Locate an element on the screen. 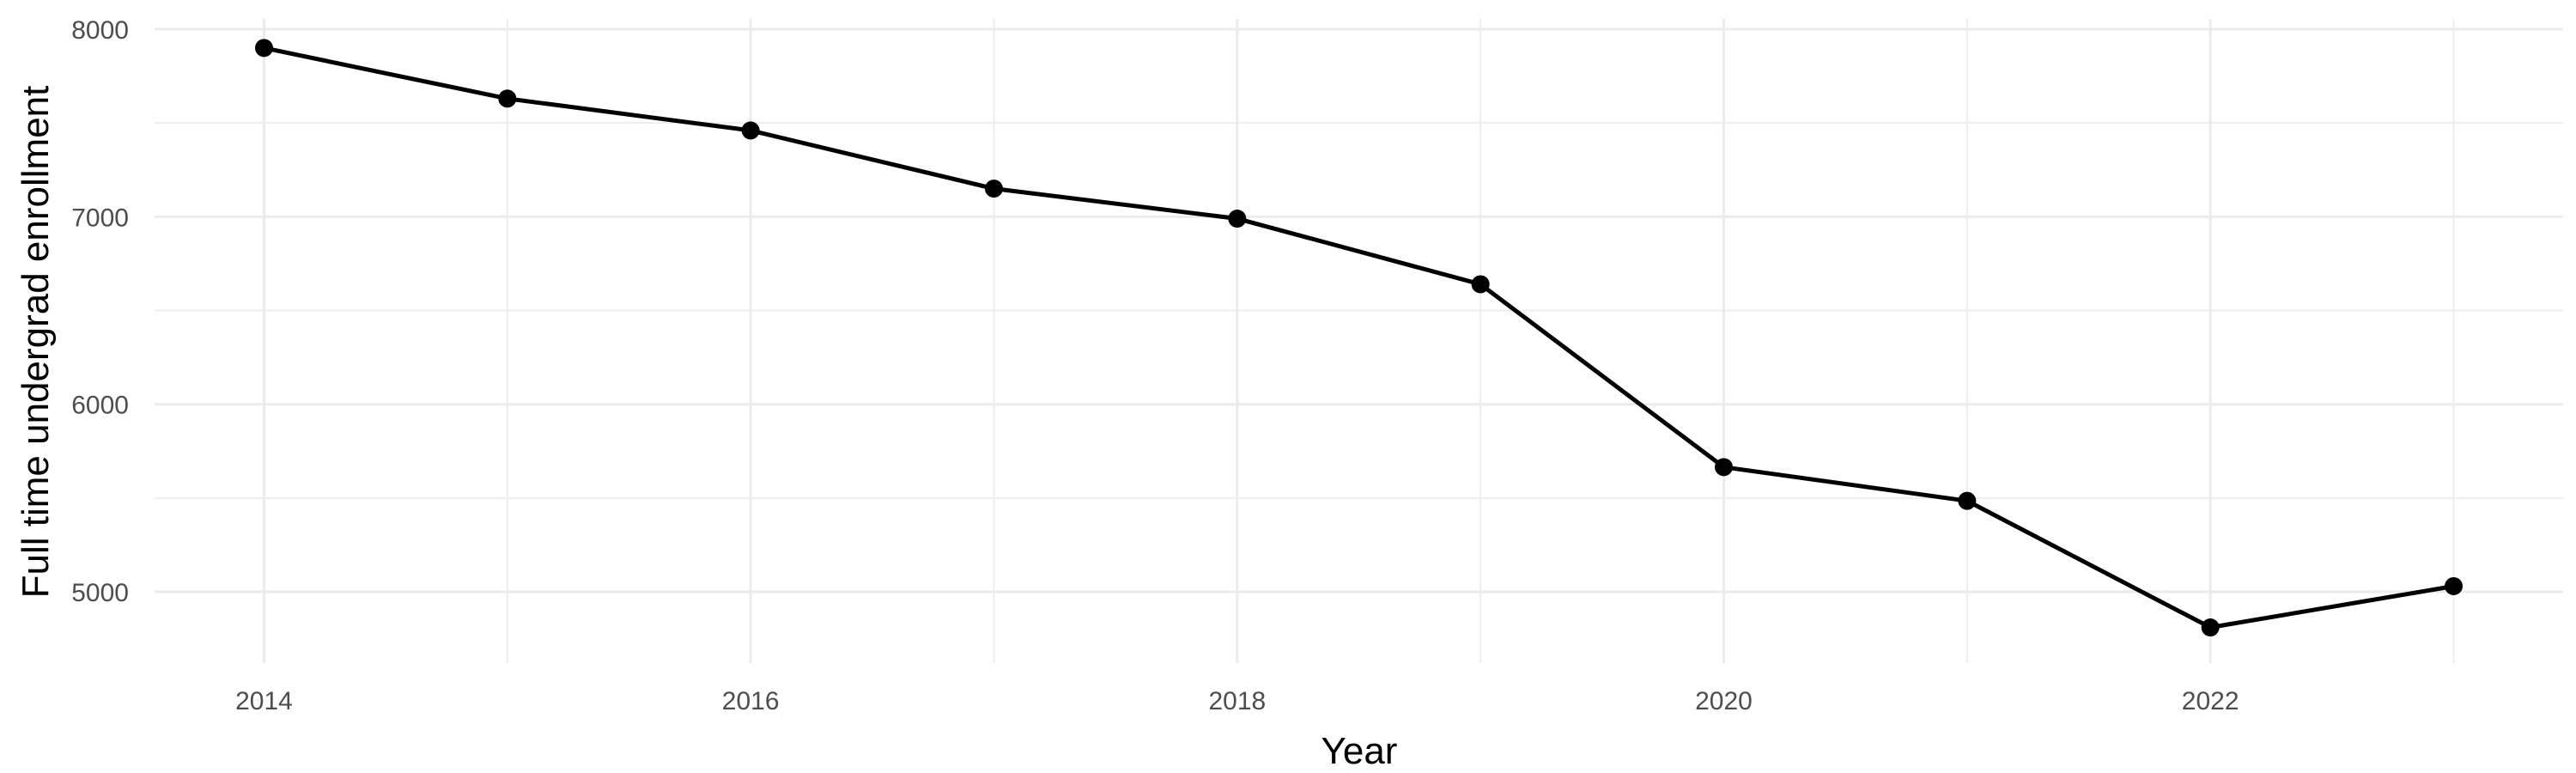 This screenshot has width=2576, height=773. data-point-2021 is located at coordinates (1967, 500).